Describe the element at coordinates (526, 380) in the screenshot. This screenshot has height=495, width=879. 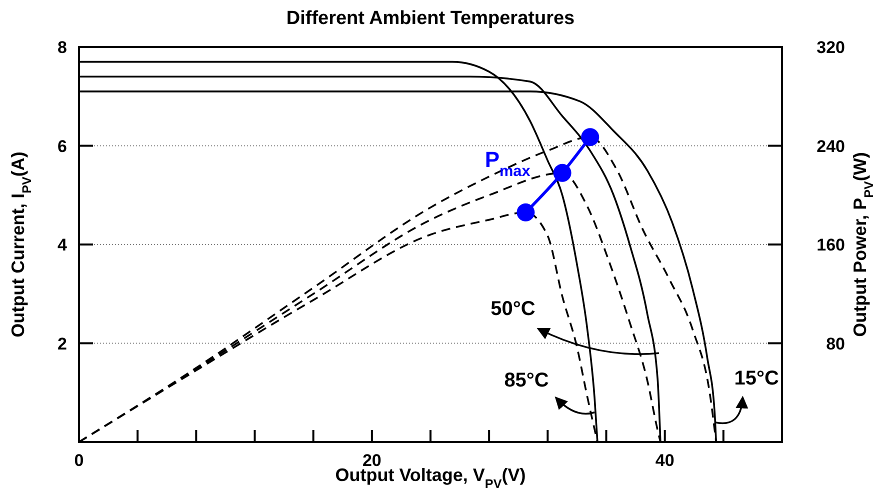
I see `annotation: 85°C` at that location.